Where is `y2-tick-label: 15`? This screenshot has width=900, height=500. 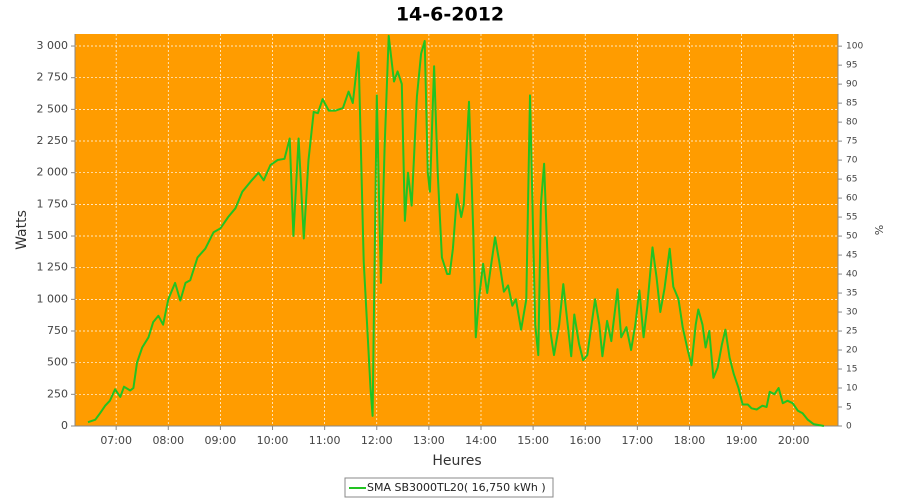 y2-tick-label: 15 is located at coordinates (851, 370).